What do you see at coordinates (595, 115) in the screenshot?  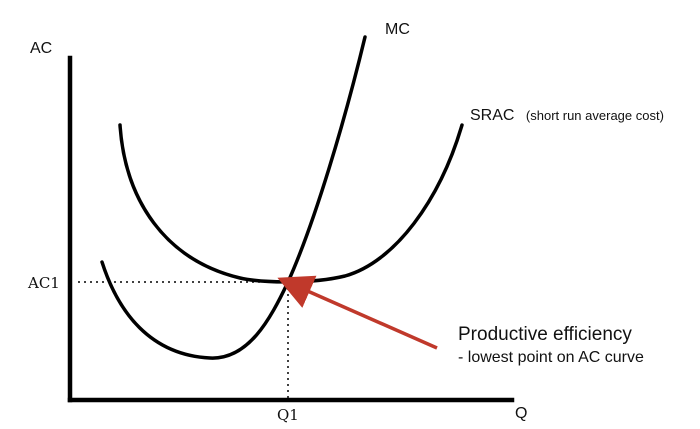 I see `srac-label-note: (short run average cost)` at bounding box center [595, 115].